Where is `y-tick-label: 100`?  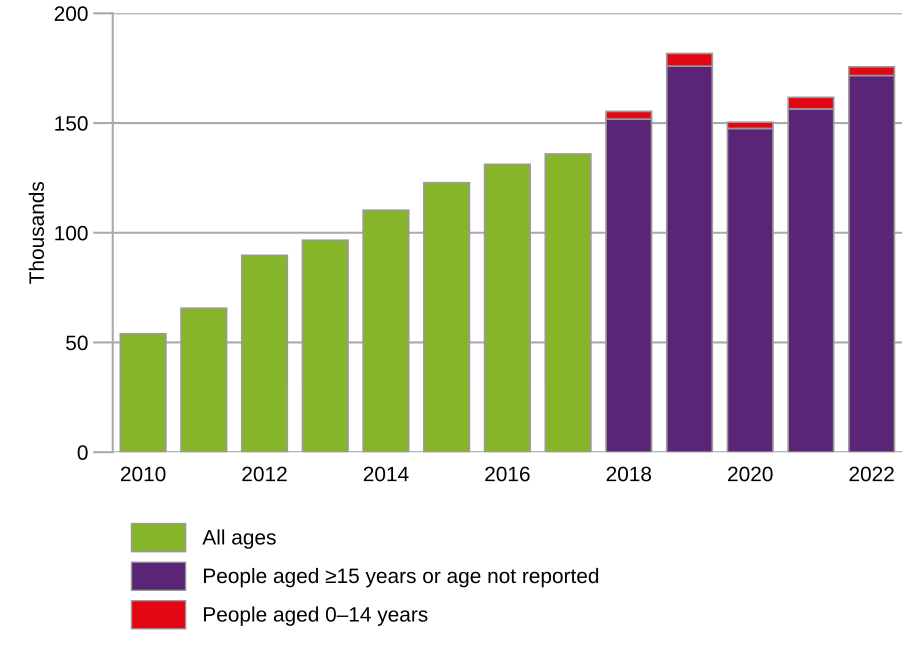 y-tick-label: 100 is located at coordinates (71, 233).